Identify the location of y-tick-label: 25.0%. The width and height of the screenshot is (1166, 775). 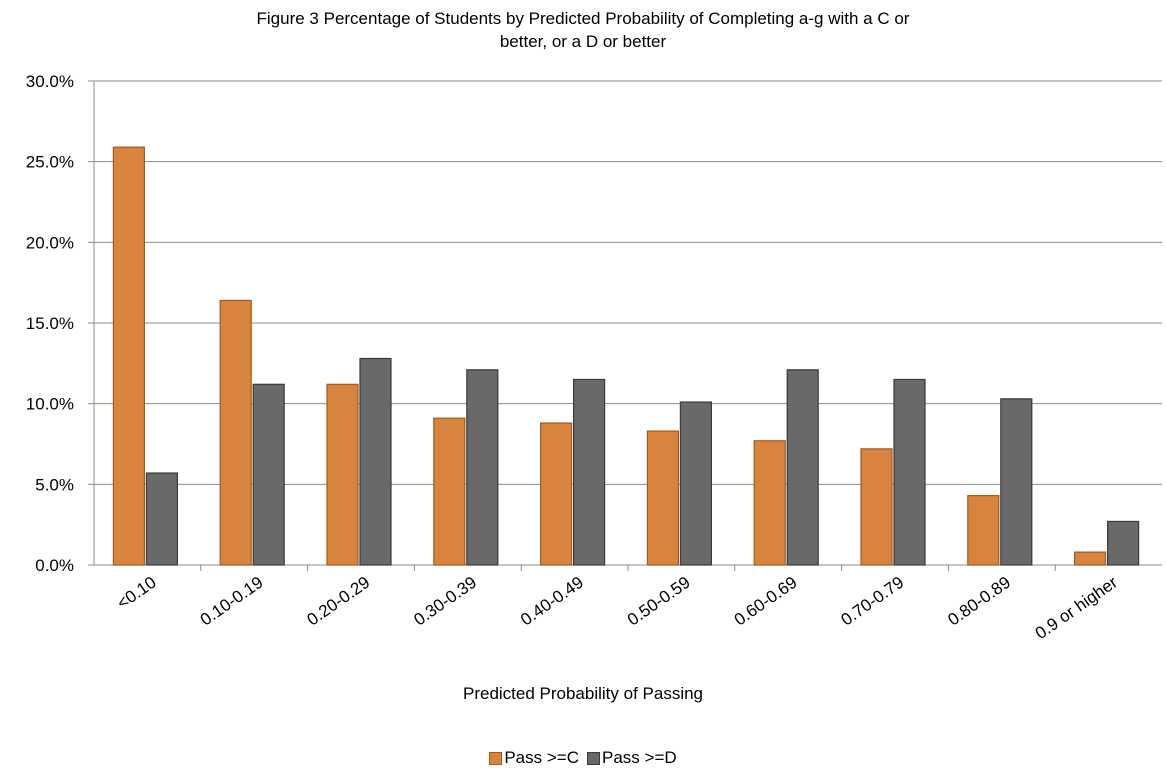
(50, 162).